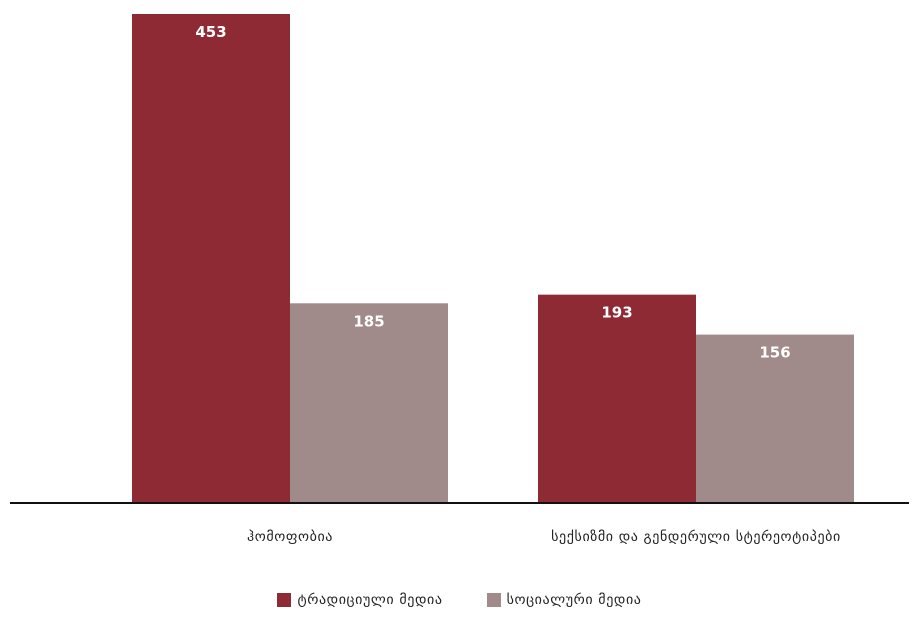 The height and width of the screenshot is (626, 919). What do you see at coordinates (459, 600) in the screenshot?
I see `legend: ტრადიციული მედია სოციალური მედია` at bounding box center [459, 600].